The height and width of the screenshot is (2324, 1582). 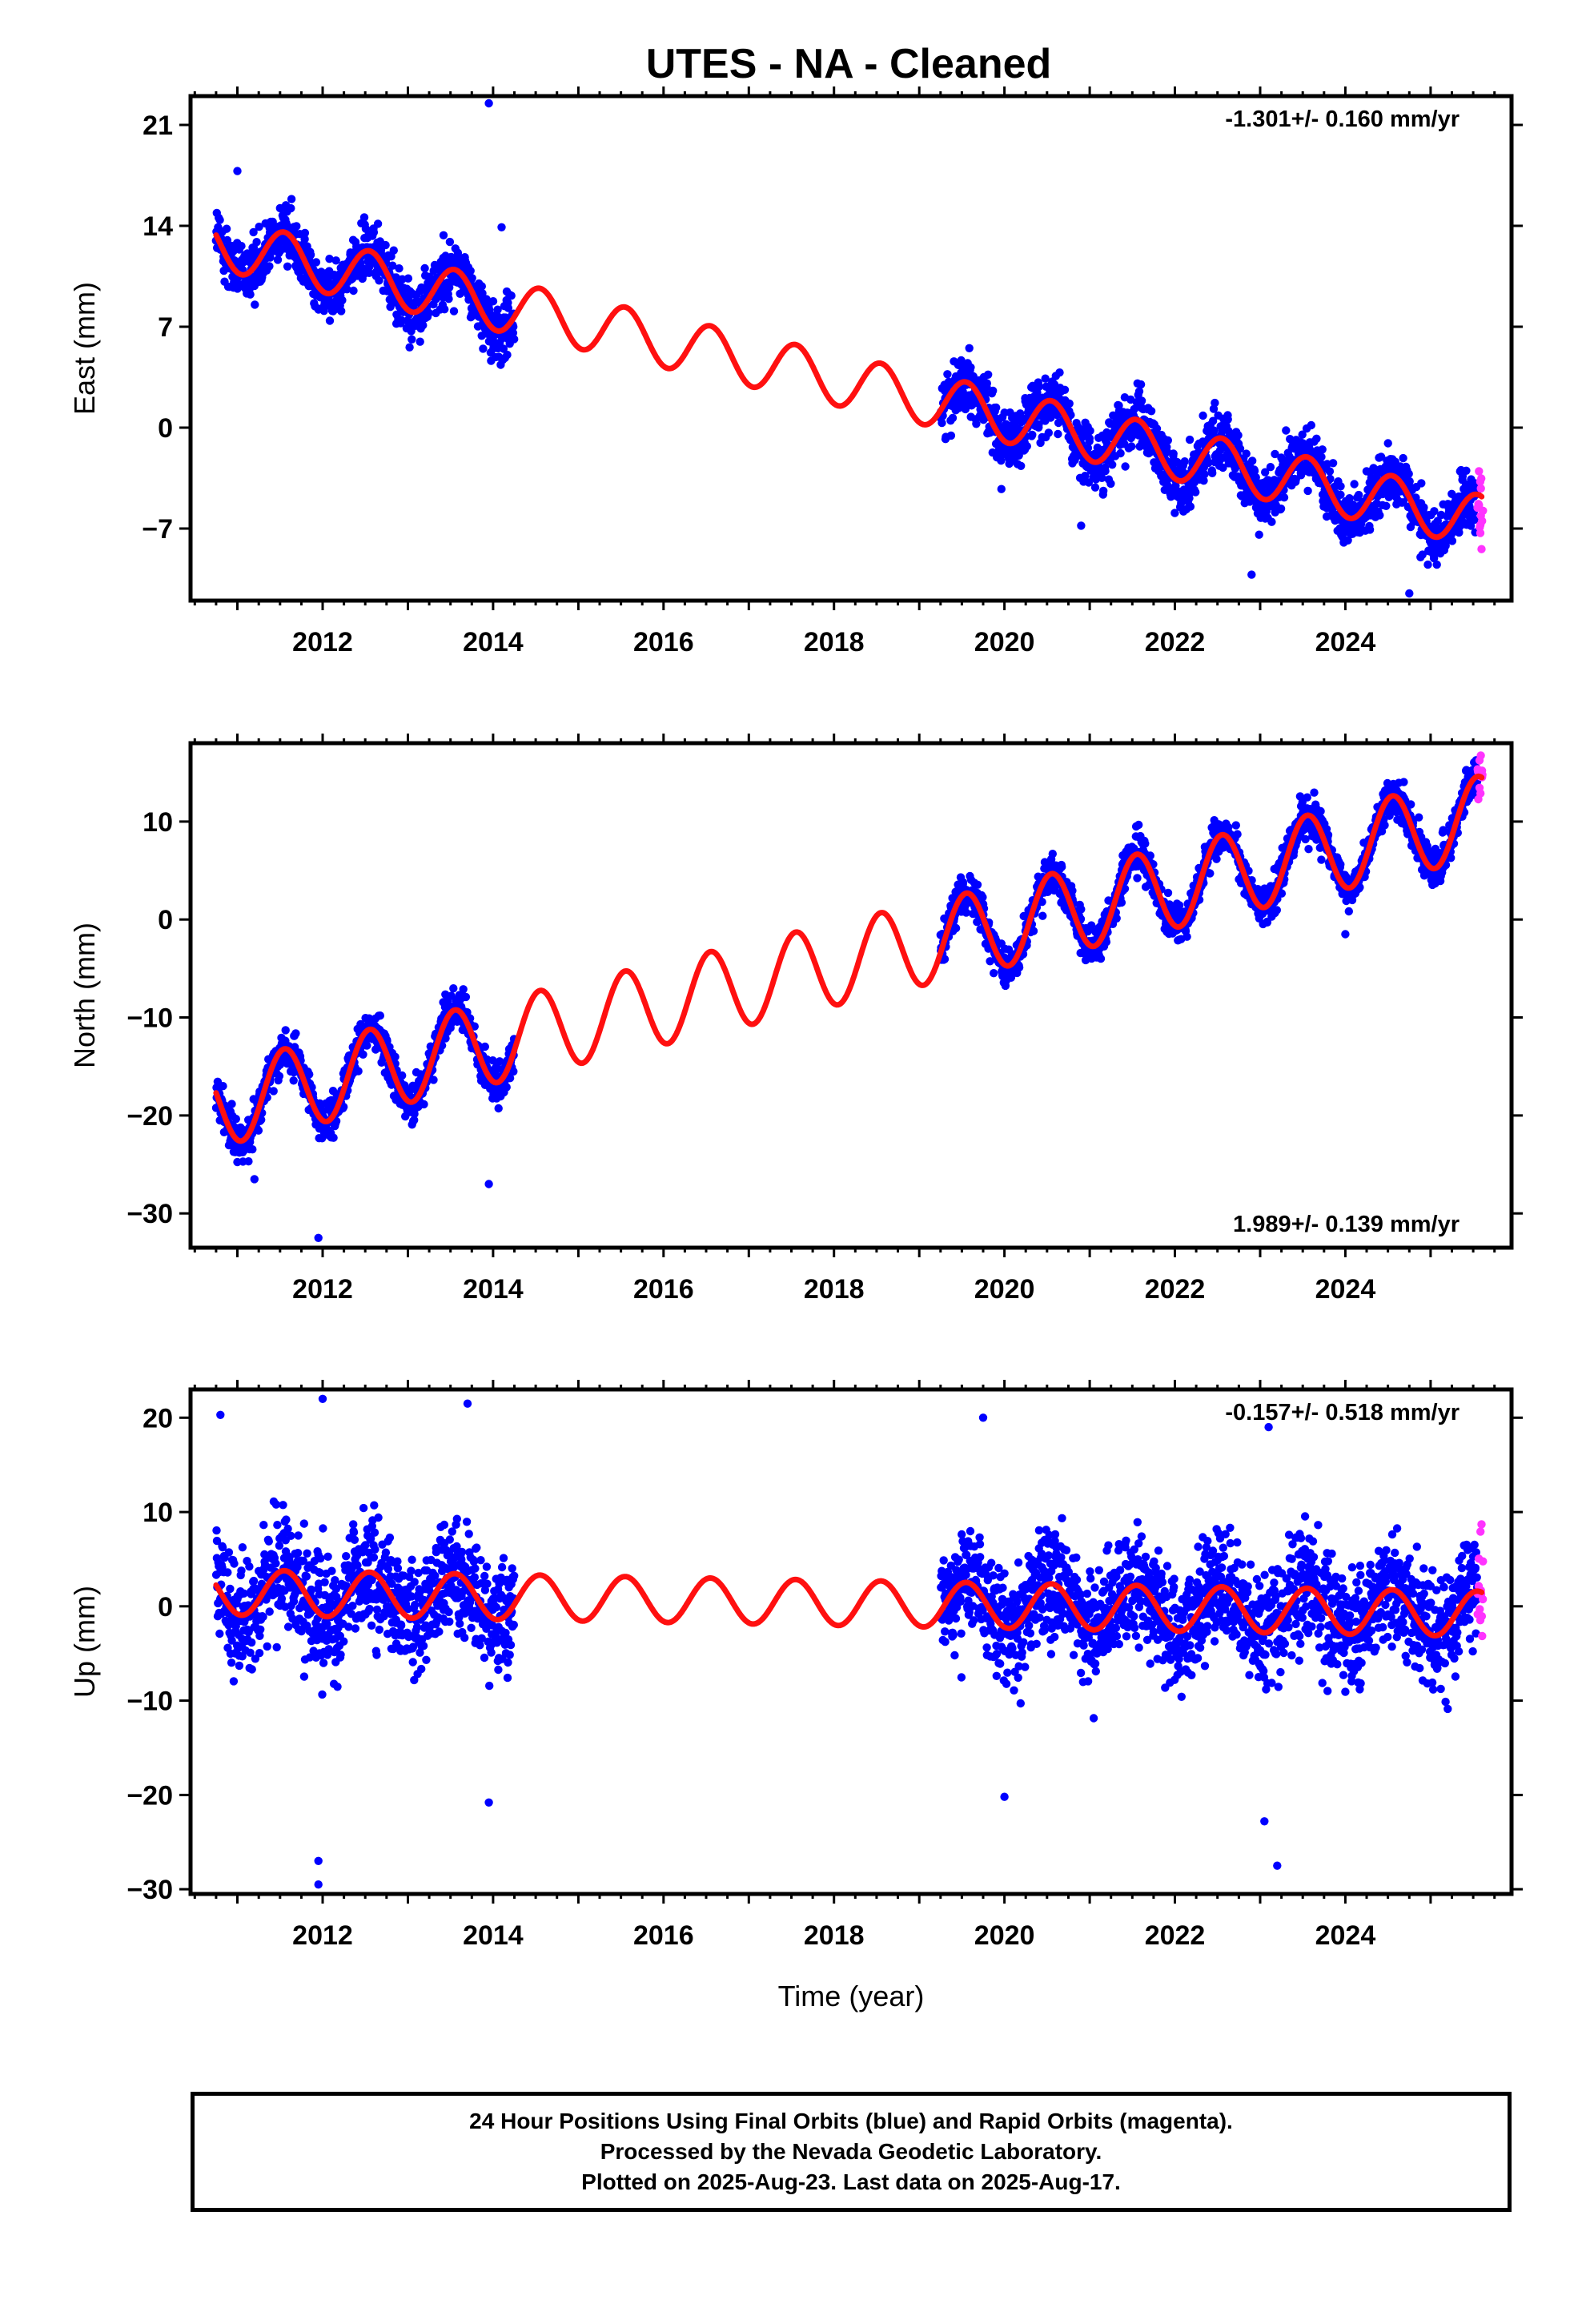 What do you see at coordinates (158, 126) in the screenshot?
I see `y-tick-label: 21` at bounding box center [158, 126].